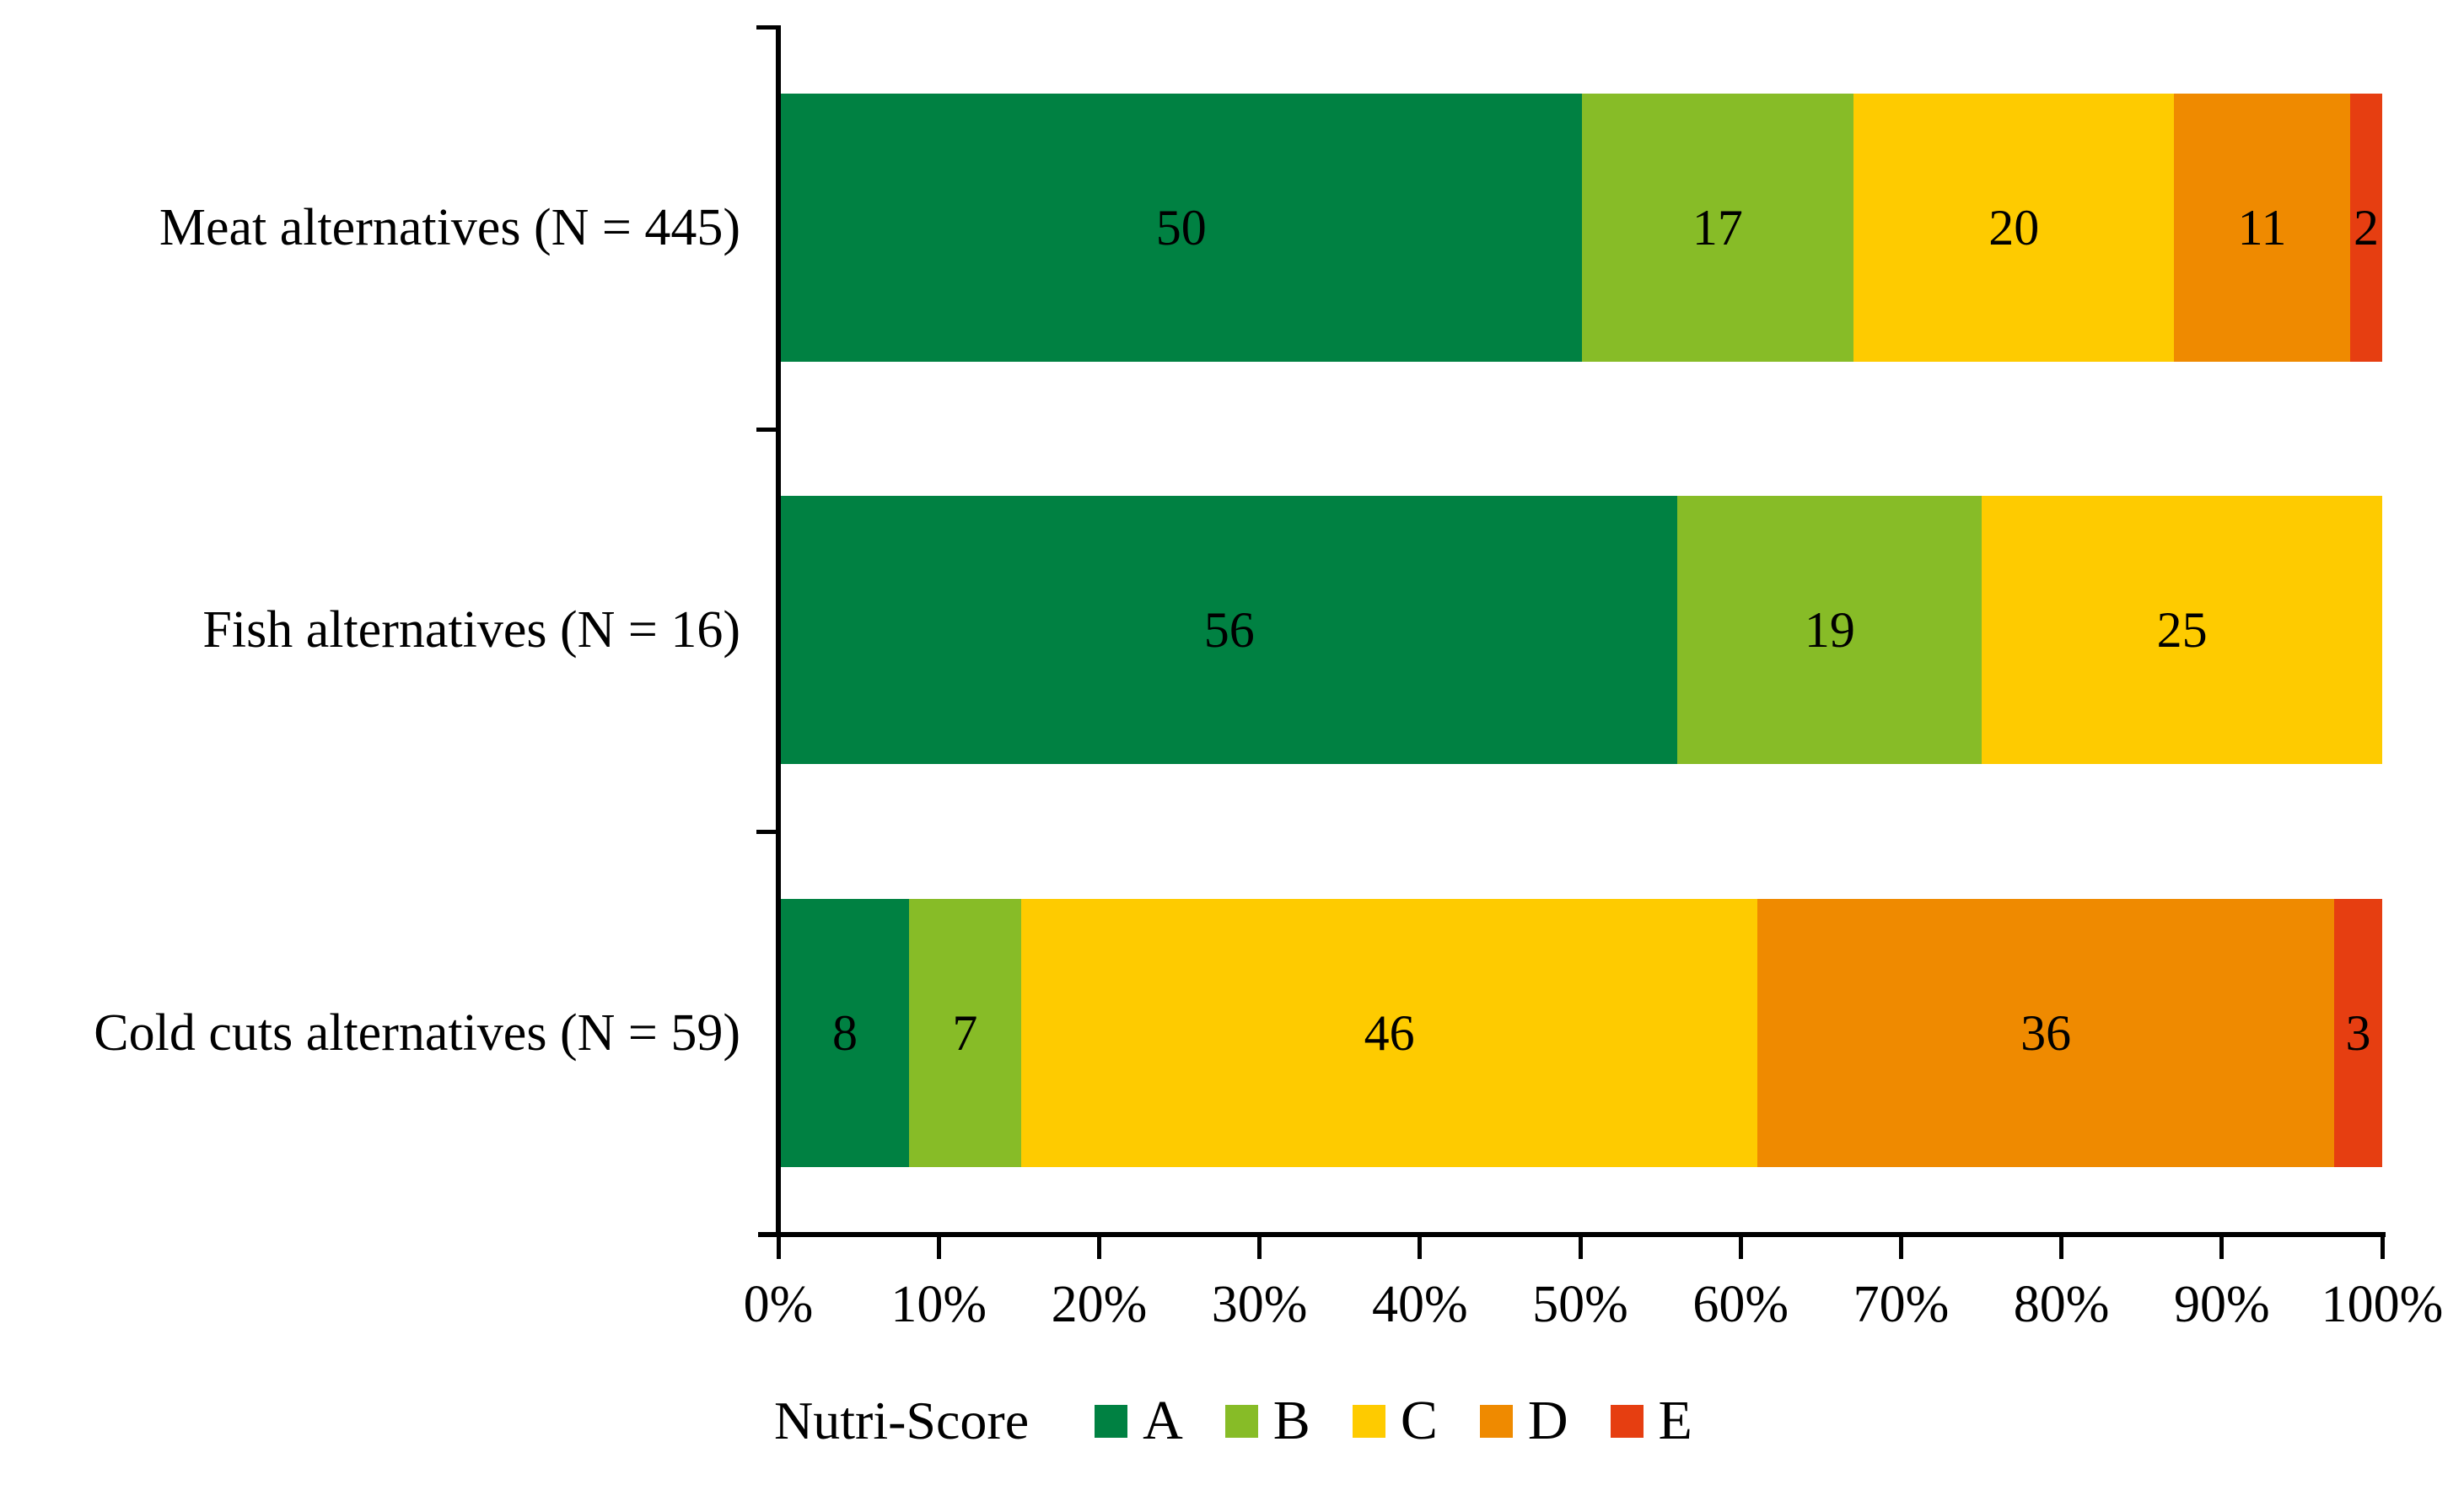 Image resolution: width=2464 pixels, height=1485 pixels. Describe the element at coordinates (1740, 1305) in the screenshot. I see `x-axis-tick-label: 60%` at that location.